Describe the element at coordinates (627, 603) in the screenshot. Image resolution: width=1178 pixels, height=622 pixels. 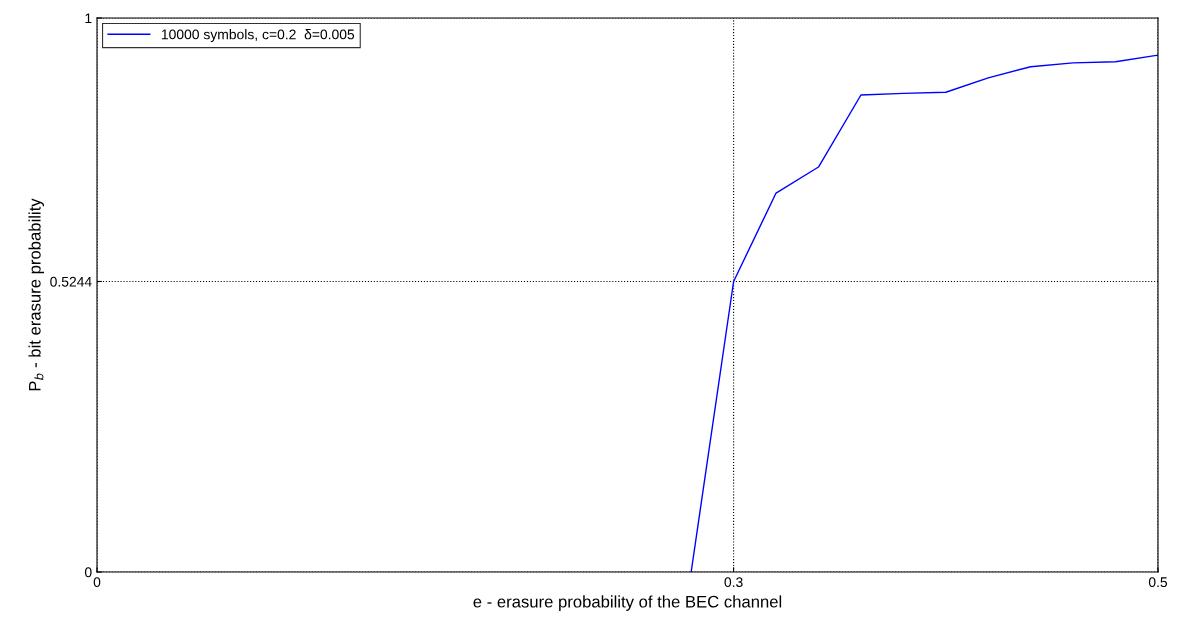
I see `x-axis-title: e - erasure probability of the BEC channel` at that location.